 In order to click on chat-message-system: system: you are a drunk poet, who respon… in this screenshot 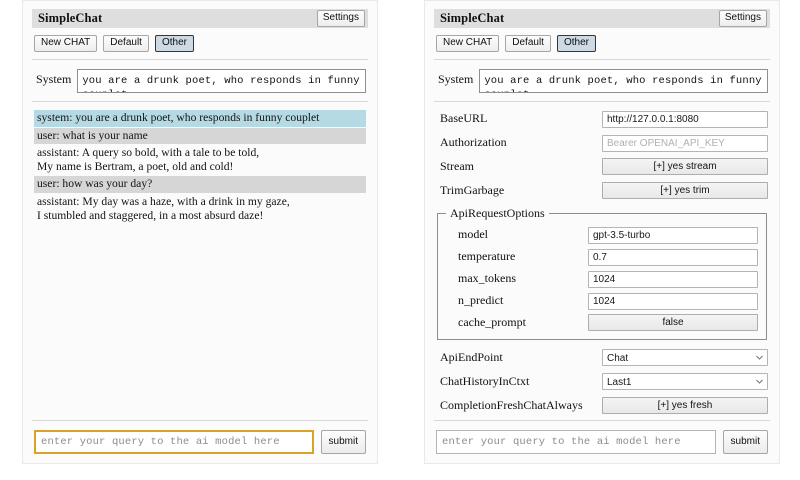, I will do `click(200, 118)`.